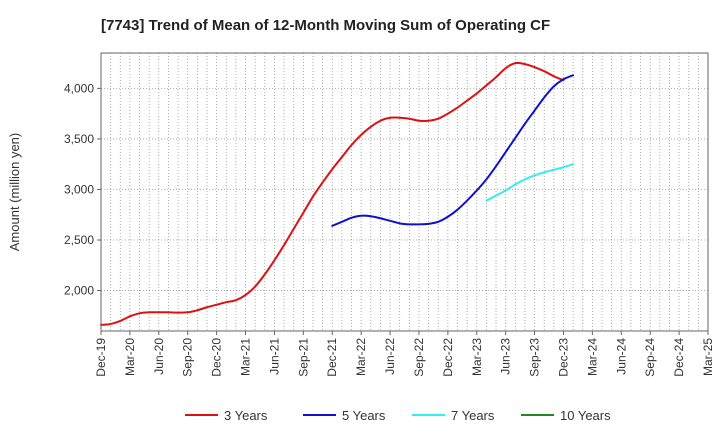 The height and width of the screenshot is (440, 720). What do you see at coordinates (621, 356) in the screenshot?
I see `x-tick-label: Jun-24` at bounding box center [621, 356].